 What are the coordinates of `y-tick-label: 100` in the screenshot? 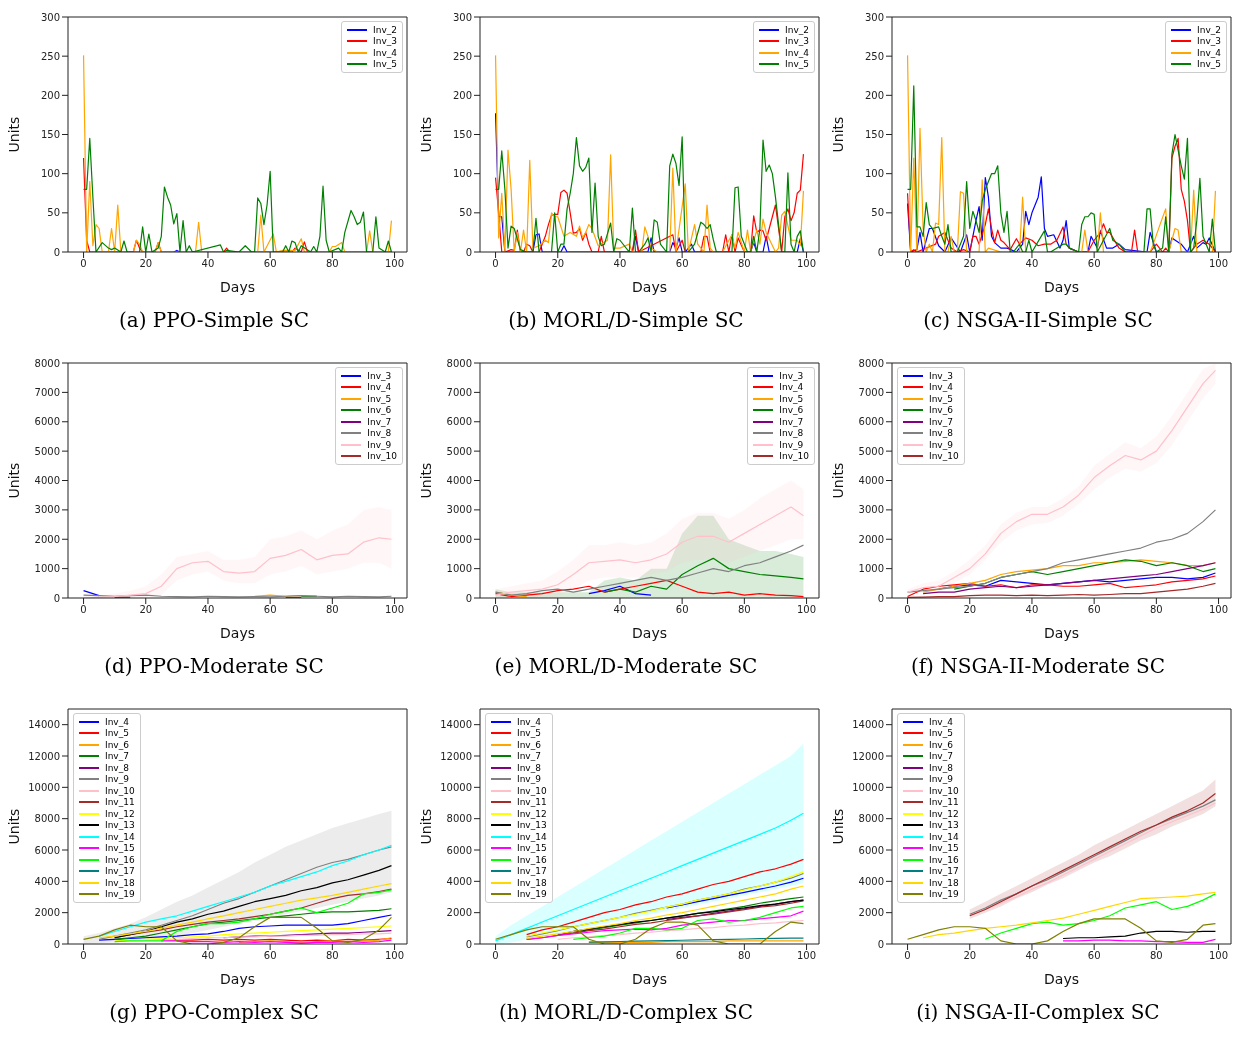 It's located at (462, 174).